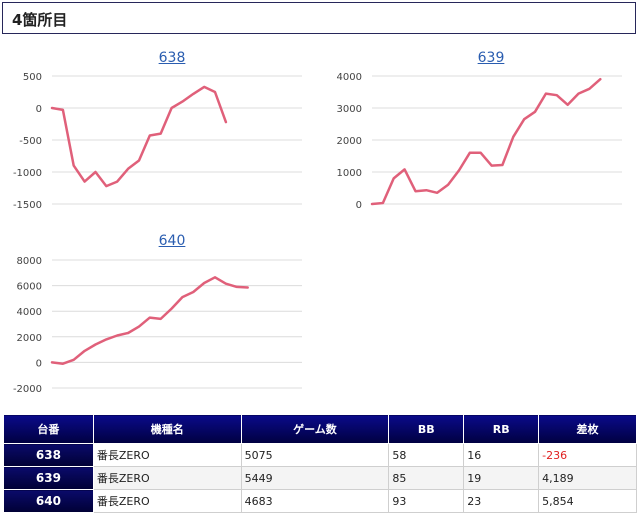 This screenshot has height=519, width=640. Describe the element at coordinates (27, 389) in the screenshot. I see `y-tick-label: -2000` at that location.